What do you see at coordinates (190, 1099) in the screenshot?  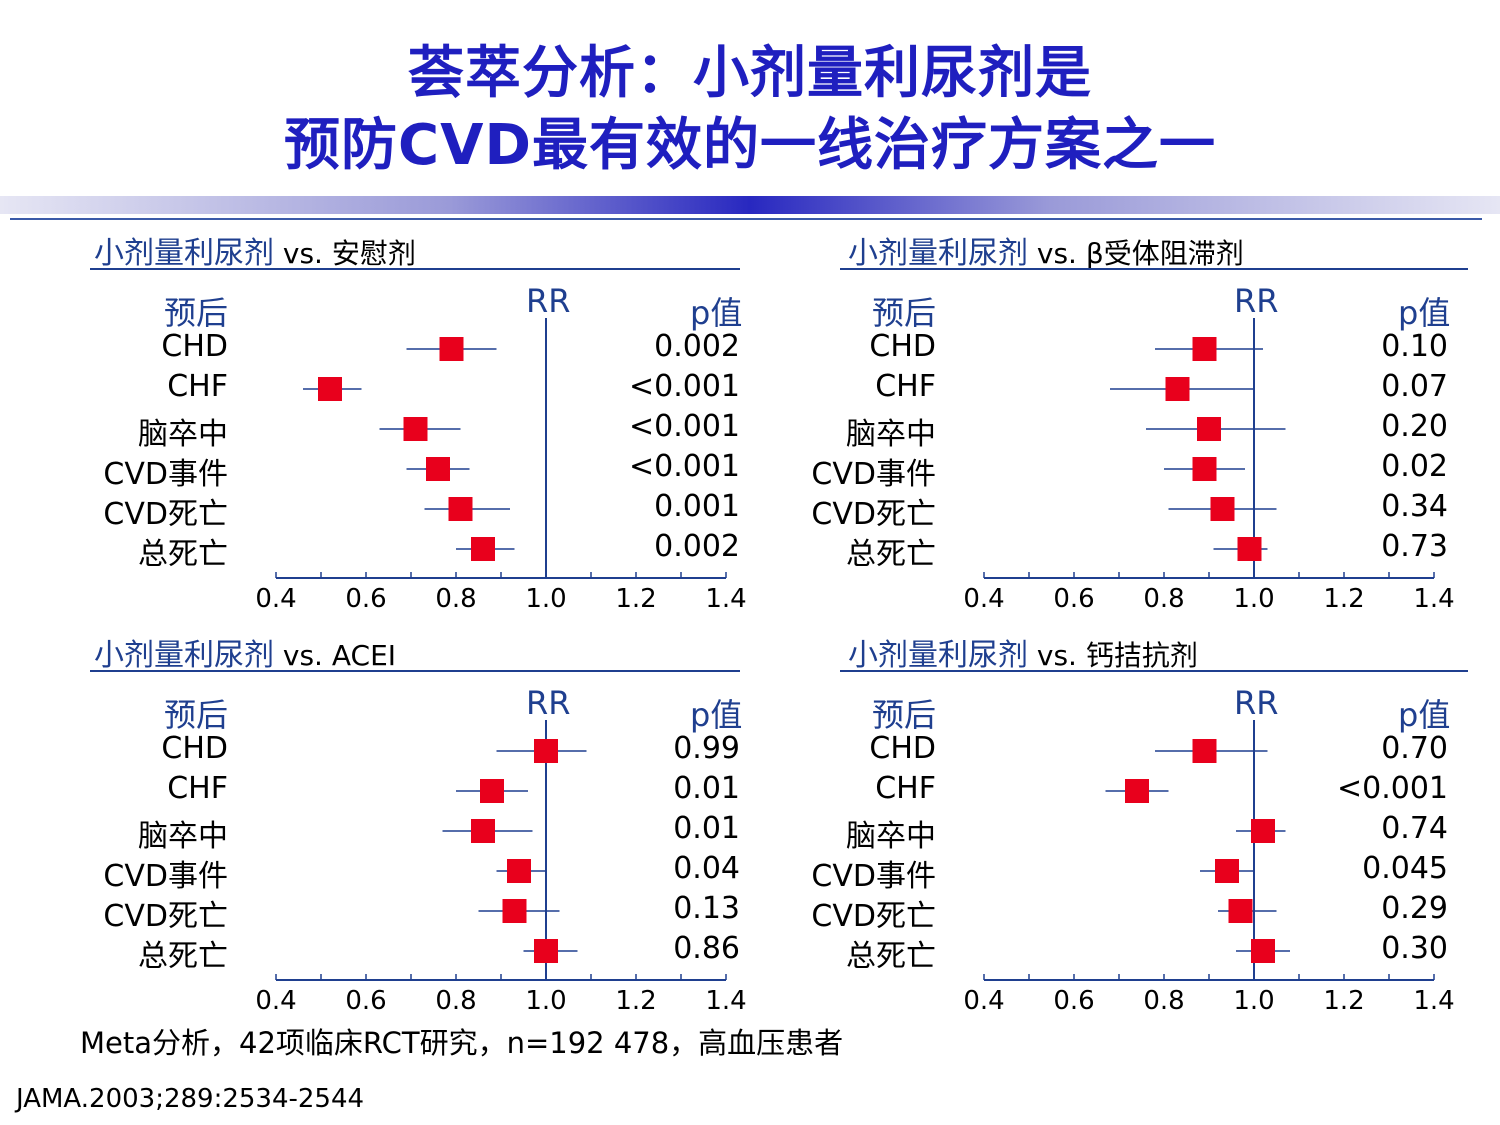 I see `reference: JAMA.2003;289:2534-2544` at bounding box center [190, 1099].